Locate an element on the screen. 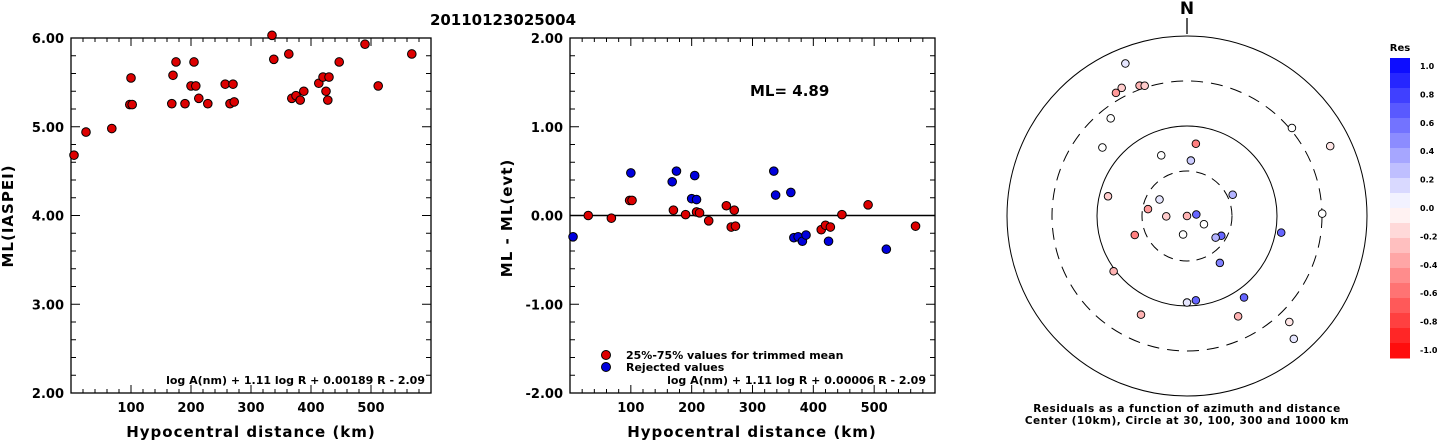  colorbar-label: -0.2 is located at coordinates (1428, 236).